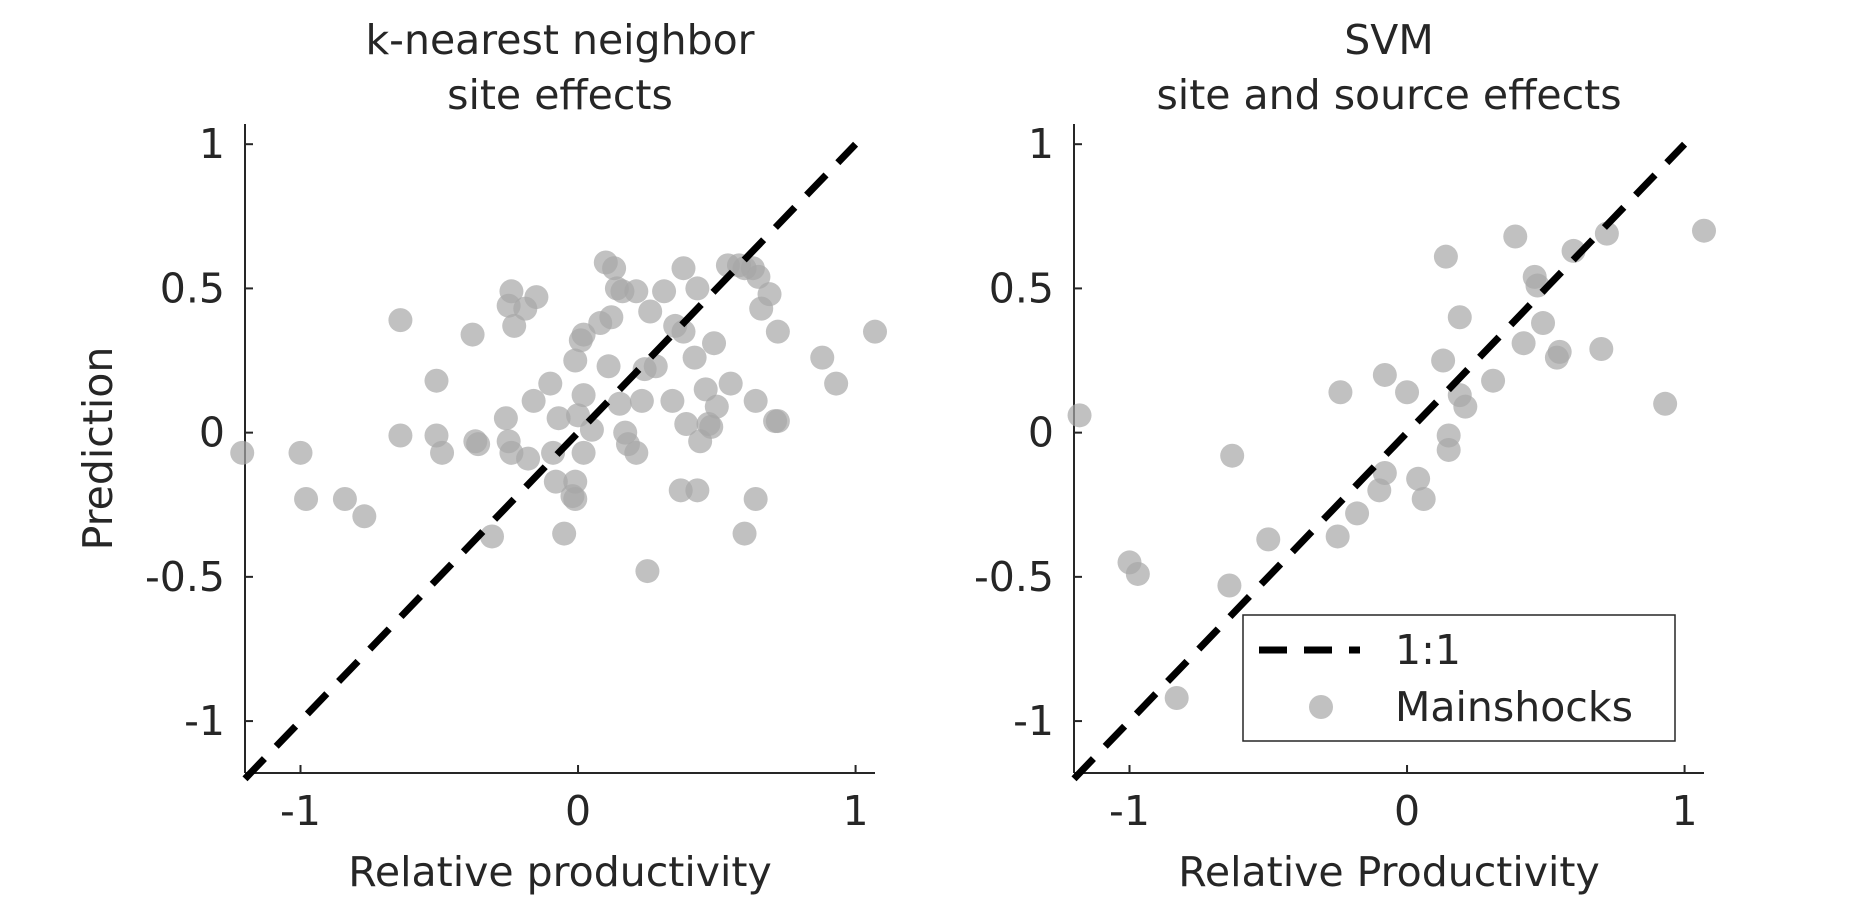 The image size is (1860, 900). Describe the element at coordinates (559, 872) in the screenshot. I see `x-axis-label: Relative productivity` at that location.